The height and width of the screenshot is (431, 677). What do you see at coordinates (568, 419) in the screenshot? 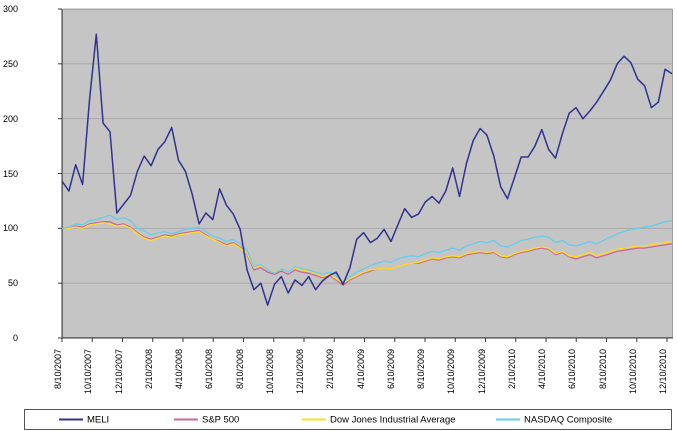
I see `legend-label: NASDAQ Composite` at bounding box center [568, 419].